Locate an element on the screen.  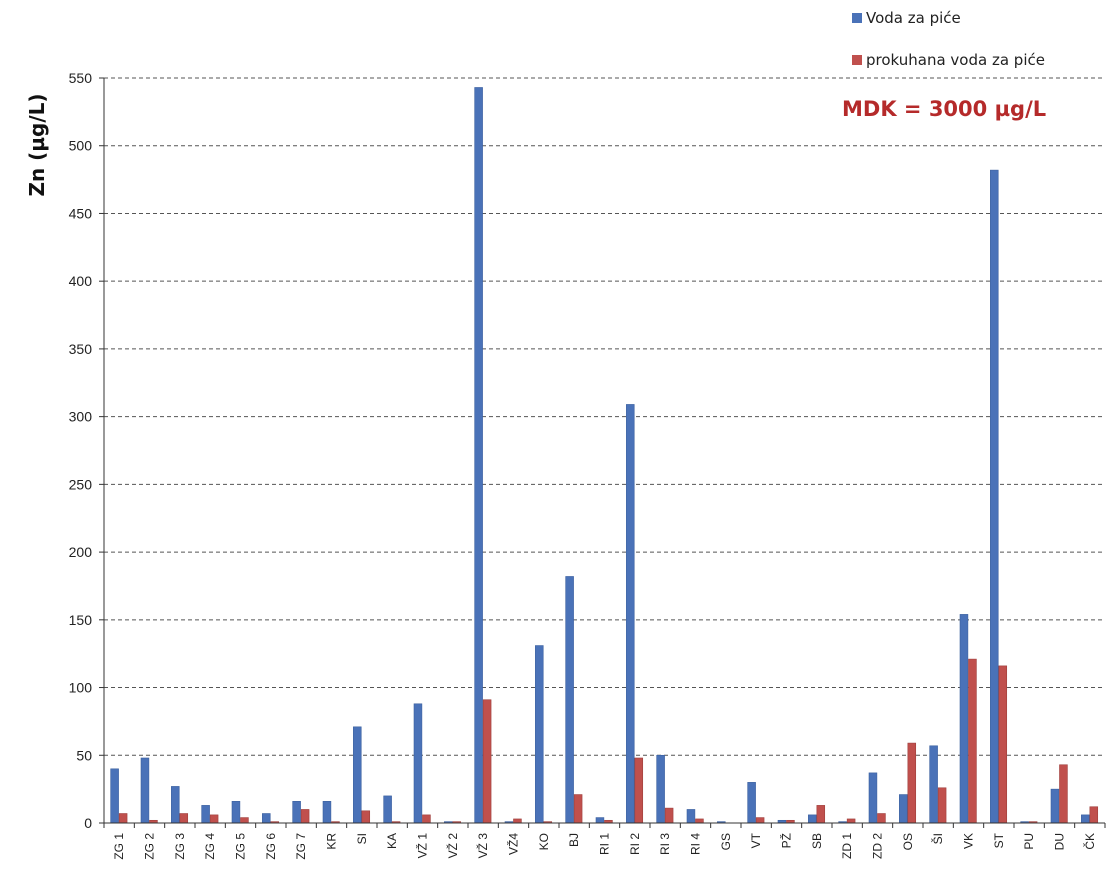
x-category-label: PŽ is located at coordinates (786, 840).